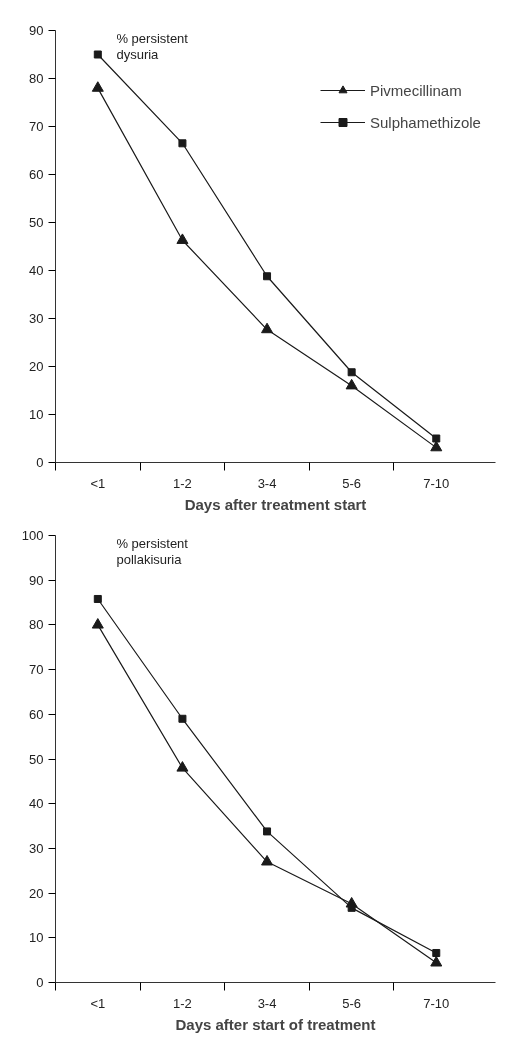  I want to click on y-axis-title: % persistent pollakisuria, so click(152, 551).